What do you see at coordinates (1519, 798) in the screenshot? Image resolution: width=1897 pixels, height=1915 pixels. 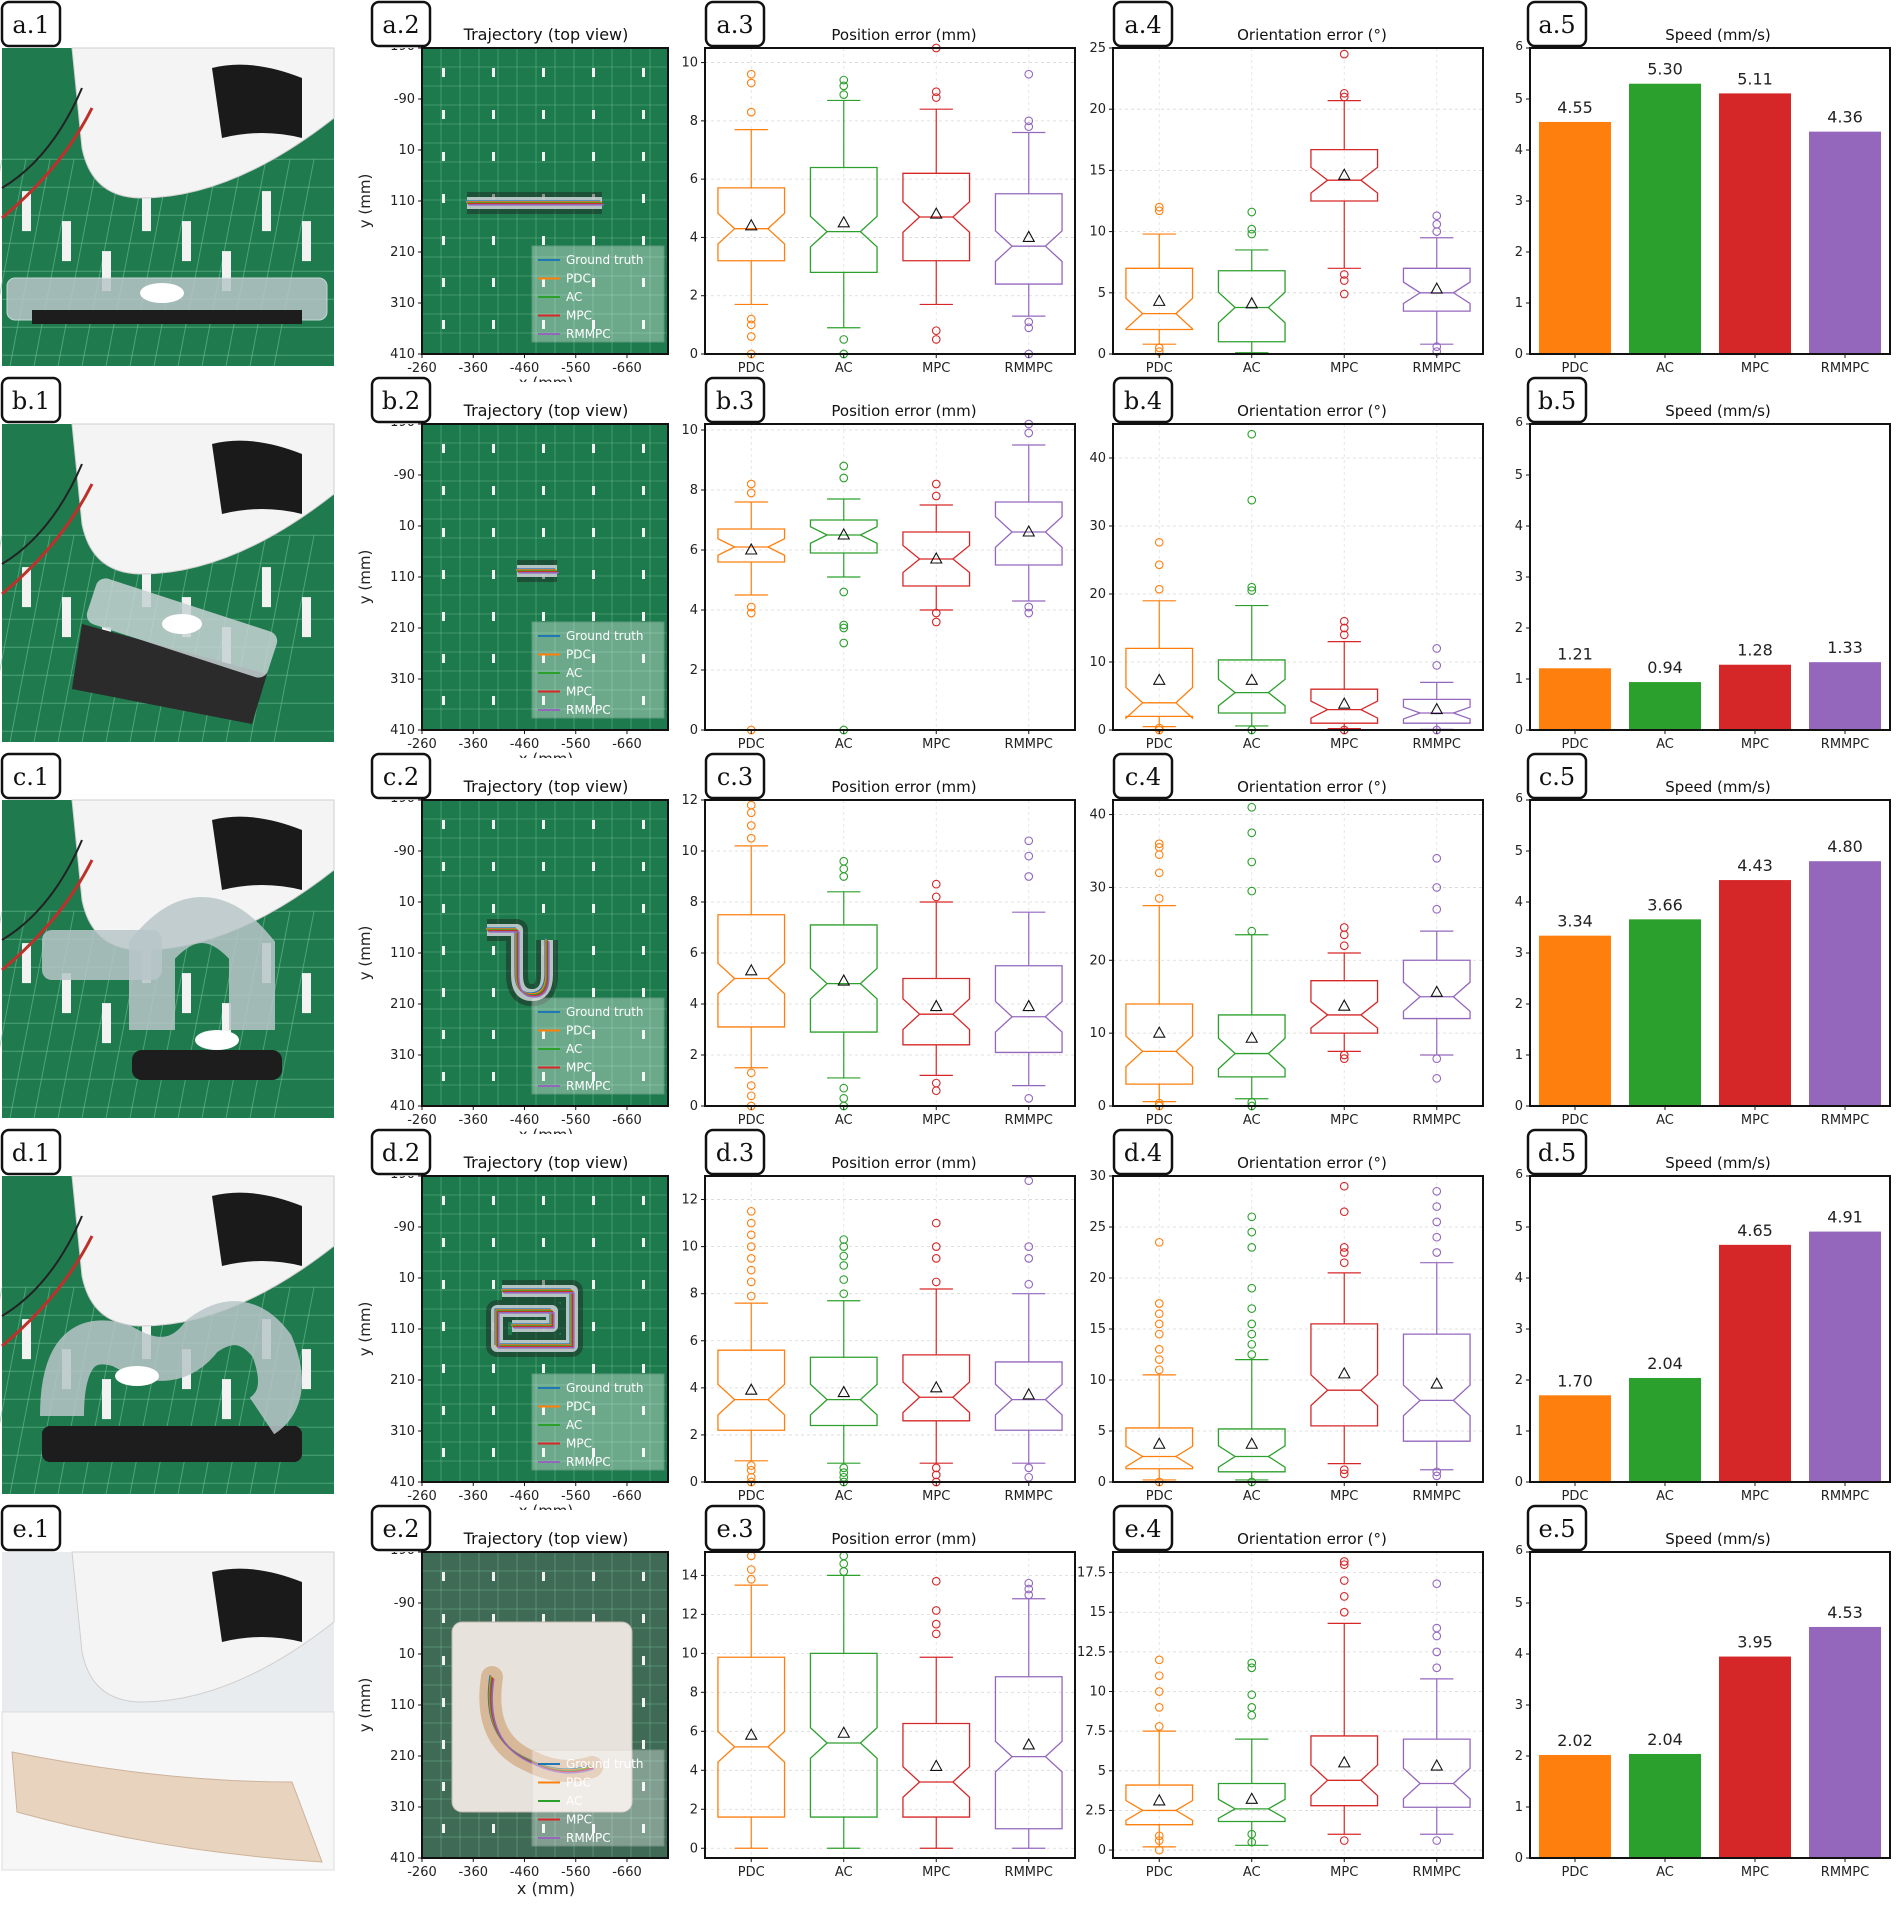 I see `y-tick-label: 6` at bounding box center [1519, 798].